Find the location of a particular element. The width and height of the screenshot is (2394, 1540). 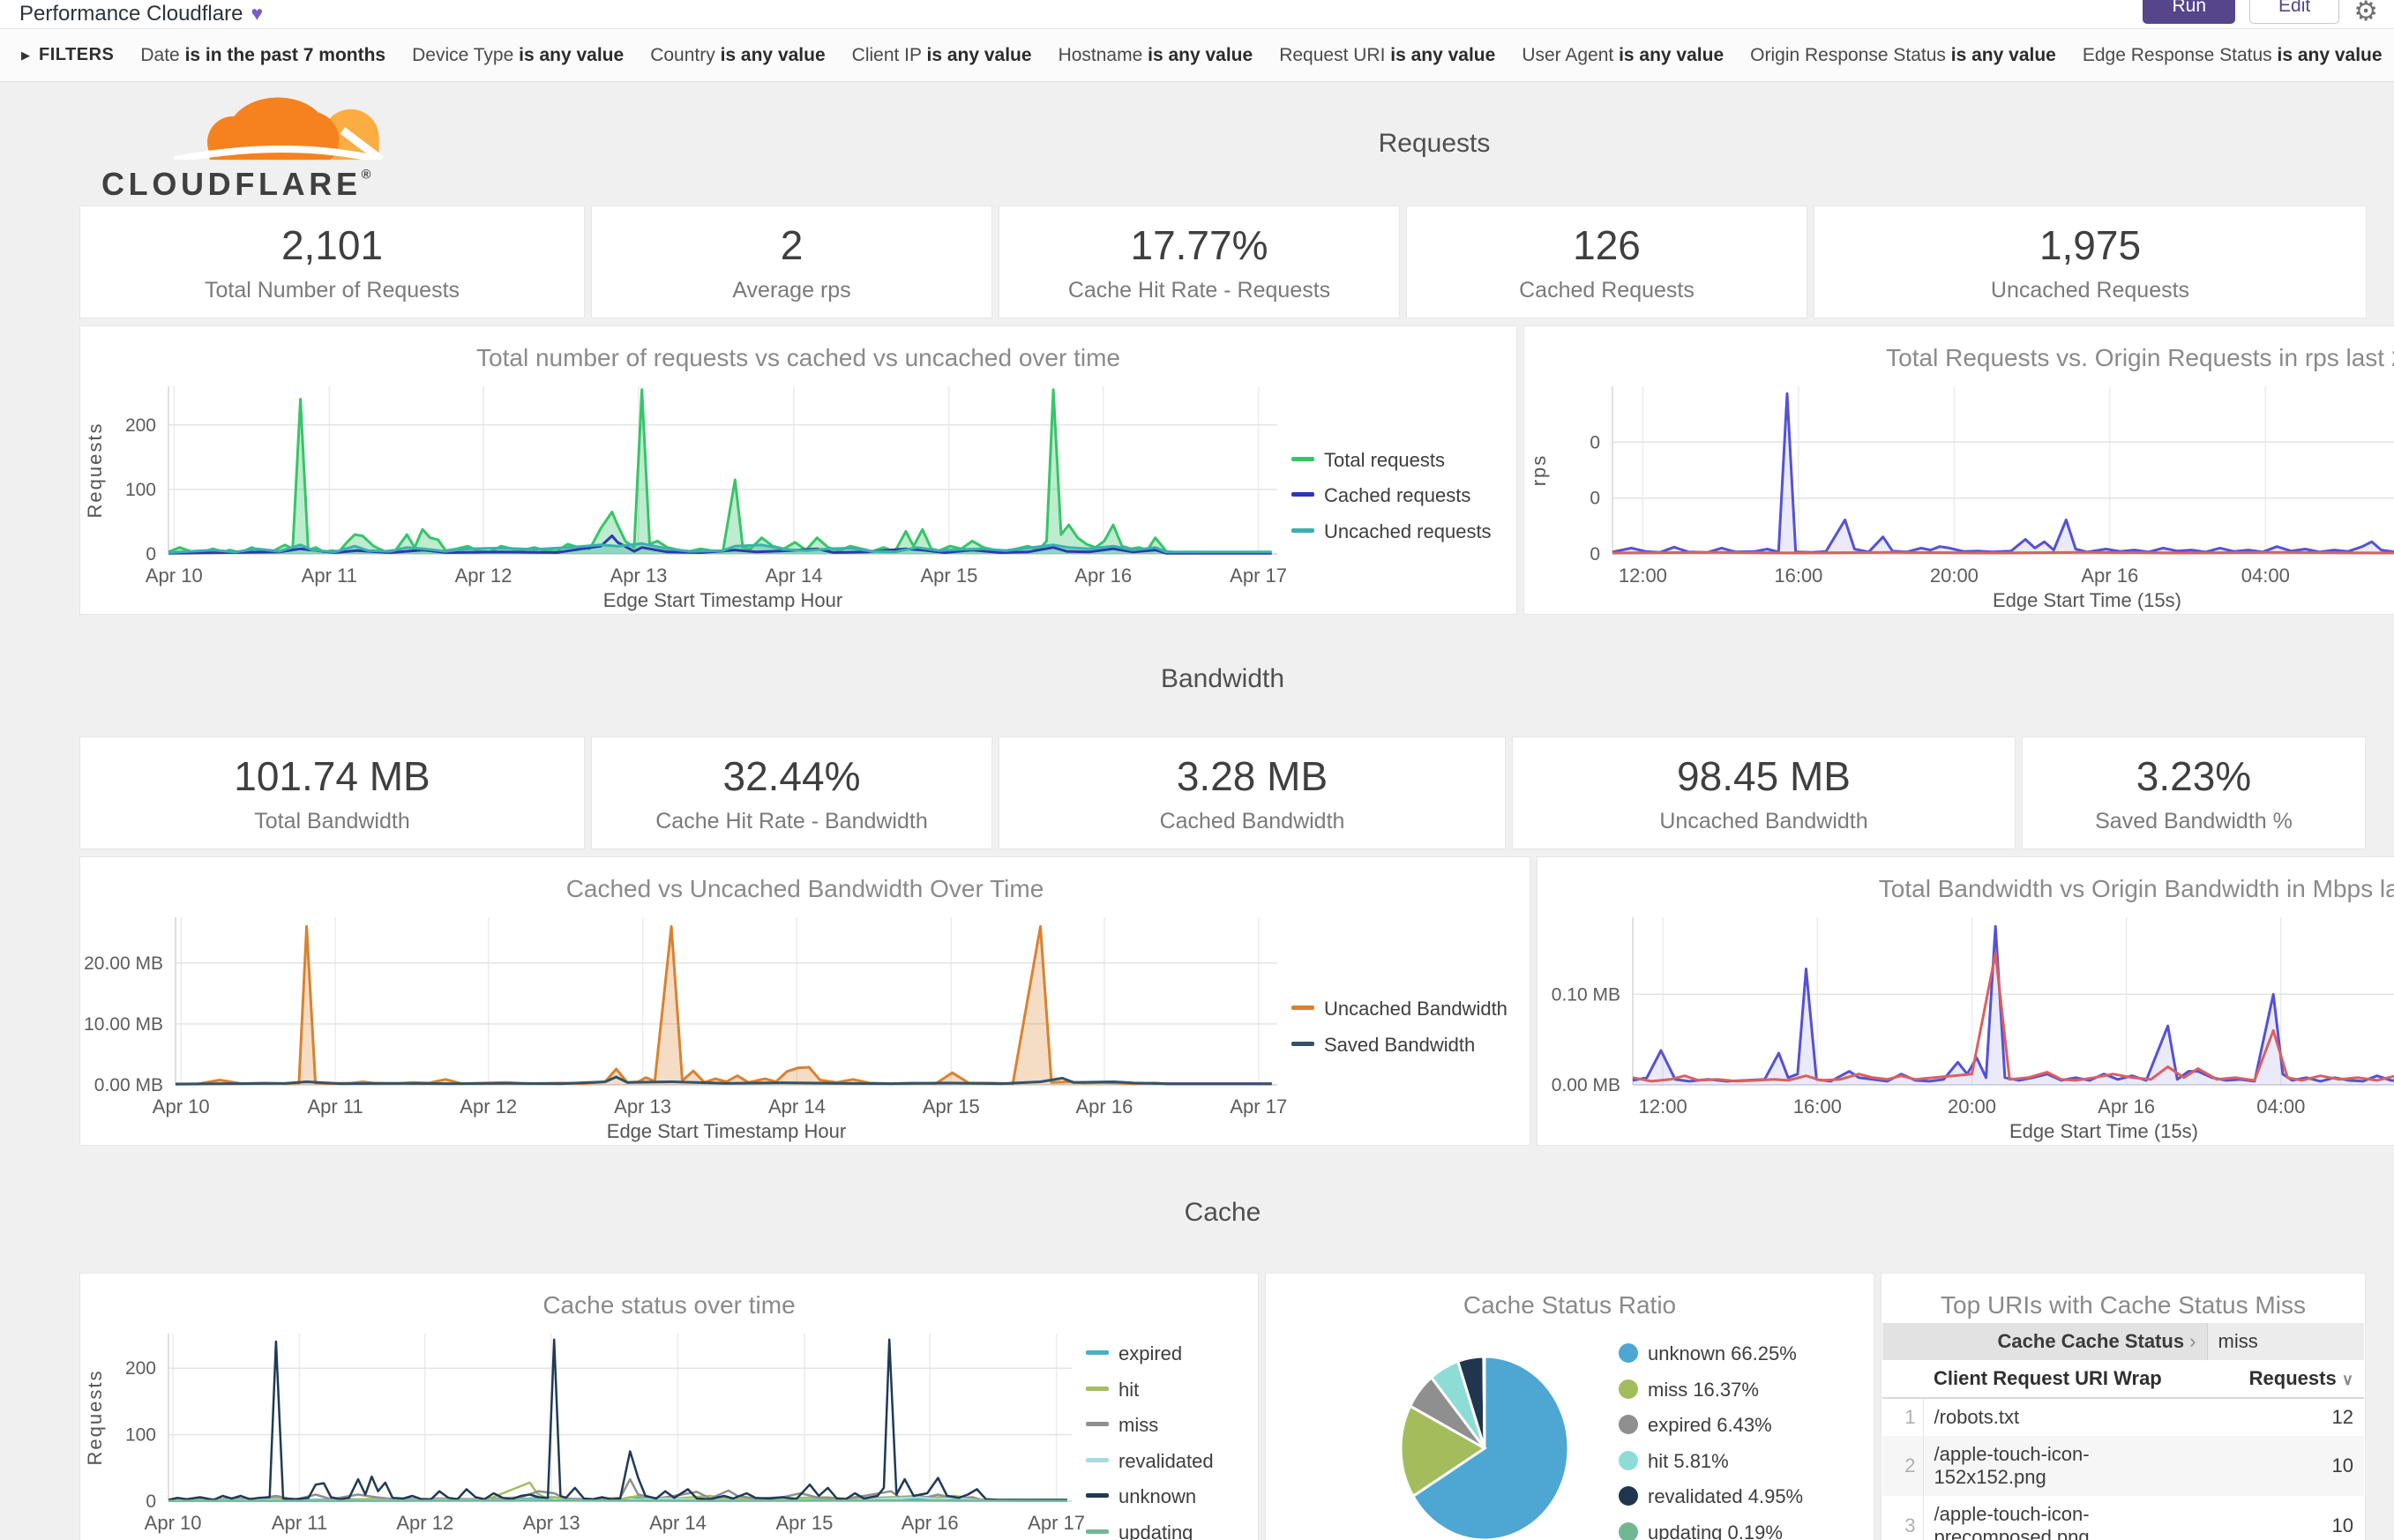

kpi-uncached-requests: 1,975 Uncached Requests is located at coordinates (2090, 262).